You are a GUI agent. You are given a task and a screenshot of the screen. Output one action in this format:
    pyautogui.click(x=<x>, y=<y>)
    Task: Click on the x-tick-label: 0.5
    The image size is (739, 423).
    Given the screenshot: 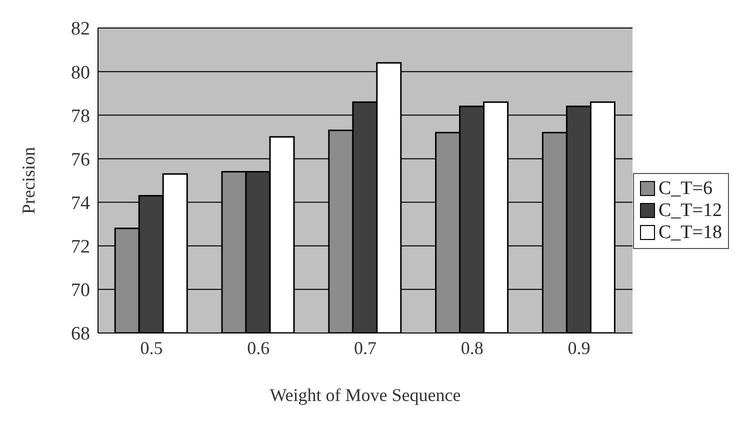 What is the action you would take?
    pyautogui.click(x=151, y=348)
    